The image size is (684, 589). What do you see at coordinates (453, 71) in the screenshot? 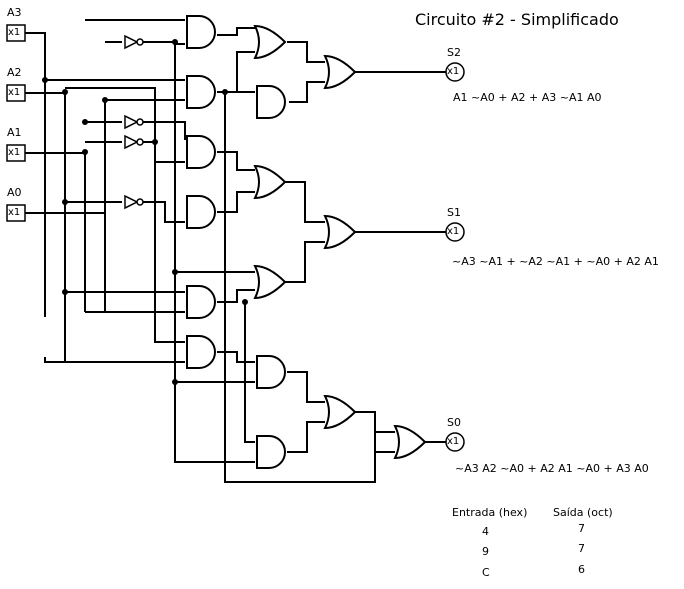
I see `output-pin-s2: x1` at bounding box center [453, 71].